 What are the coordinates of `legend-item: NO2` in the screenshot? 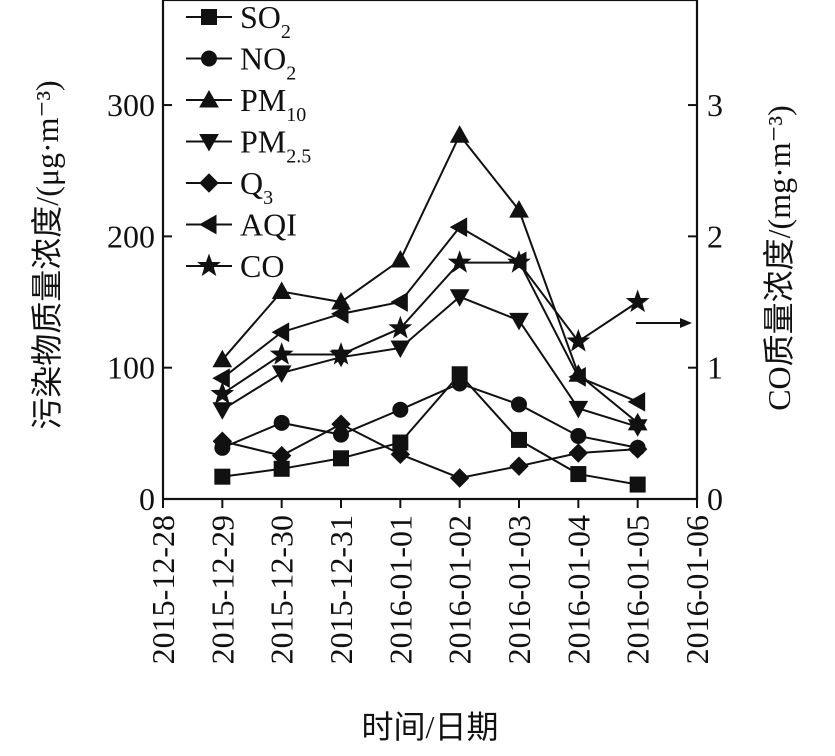 It's located at (241, 63).